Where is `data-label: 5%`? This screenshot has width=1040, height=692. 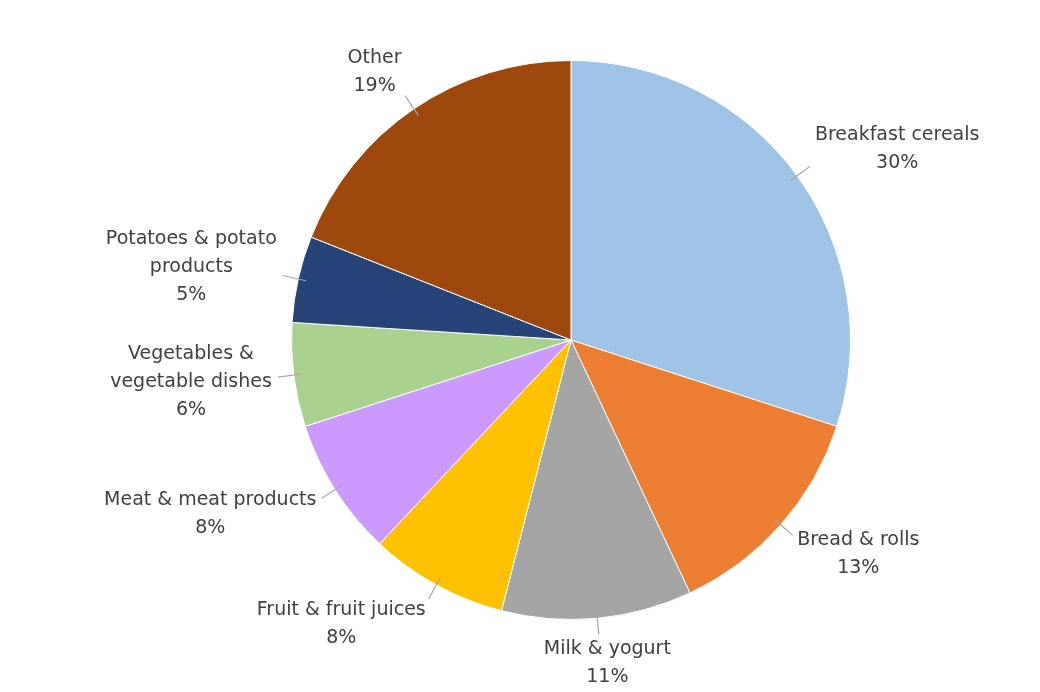
data-label: 5% is located at coordinates (191, 293).